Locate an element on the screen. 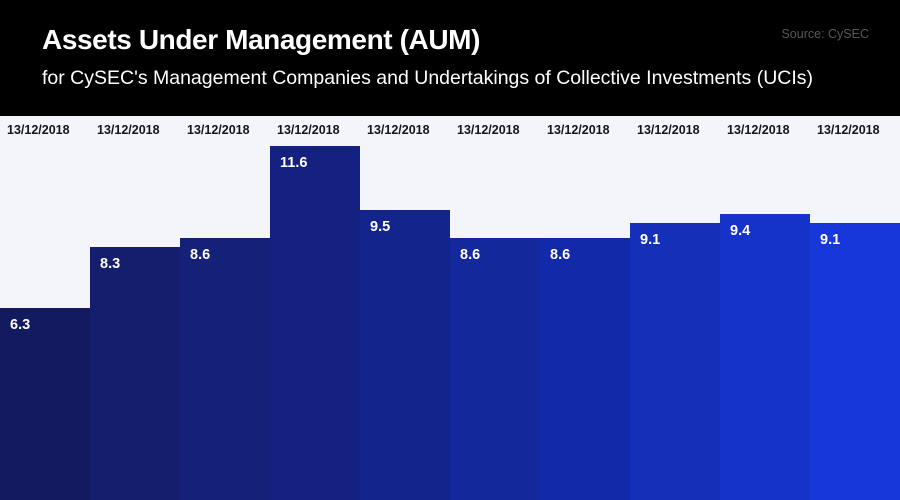 The height and width of the screenshot is (500, 900). bar-column: 13/12/2018 6.3 is located at coordinates (45, 308).